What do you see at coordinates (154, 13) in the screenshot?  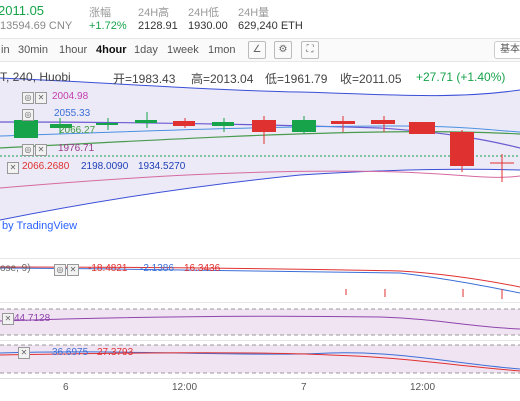 I see `high-label: 24H高` at bounding box center [154, 13].